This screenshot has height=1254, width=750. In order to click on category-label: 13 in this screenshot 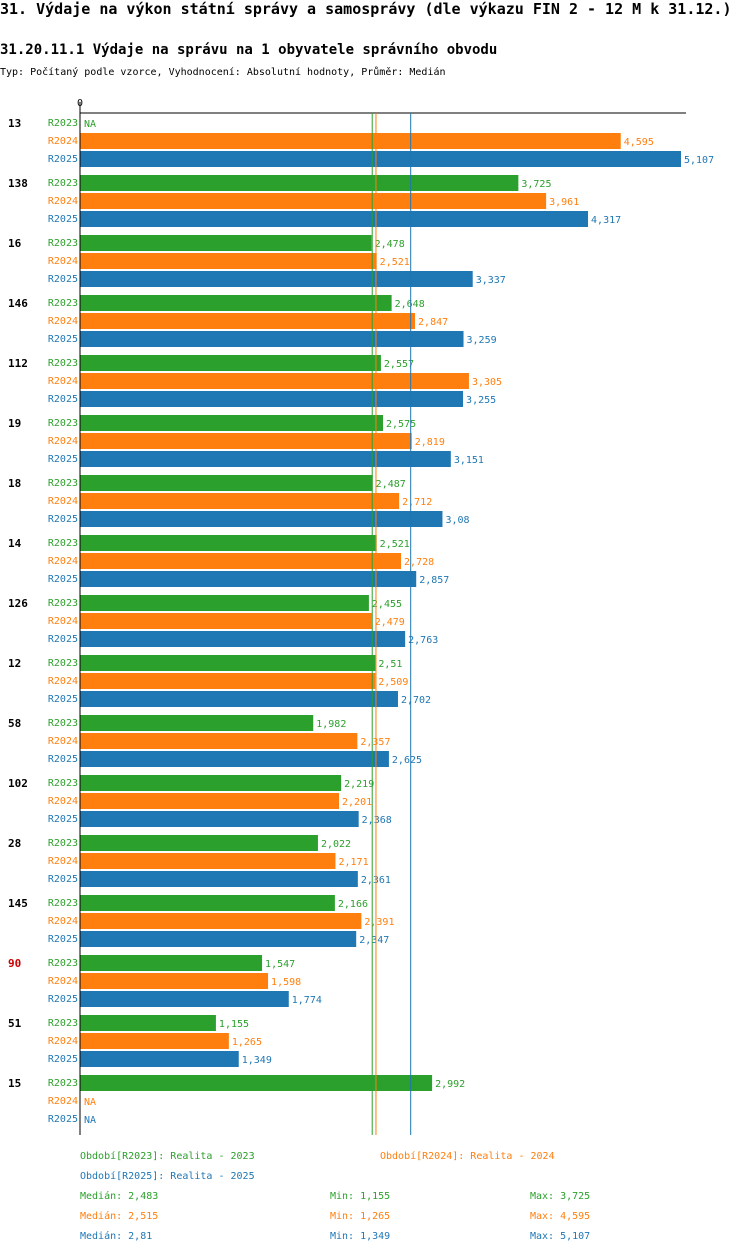, I will do `click(14, 123)`.